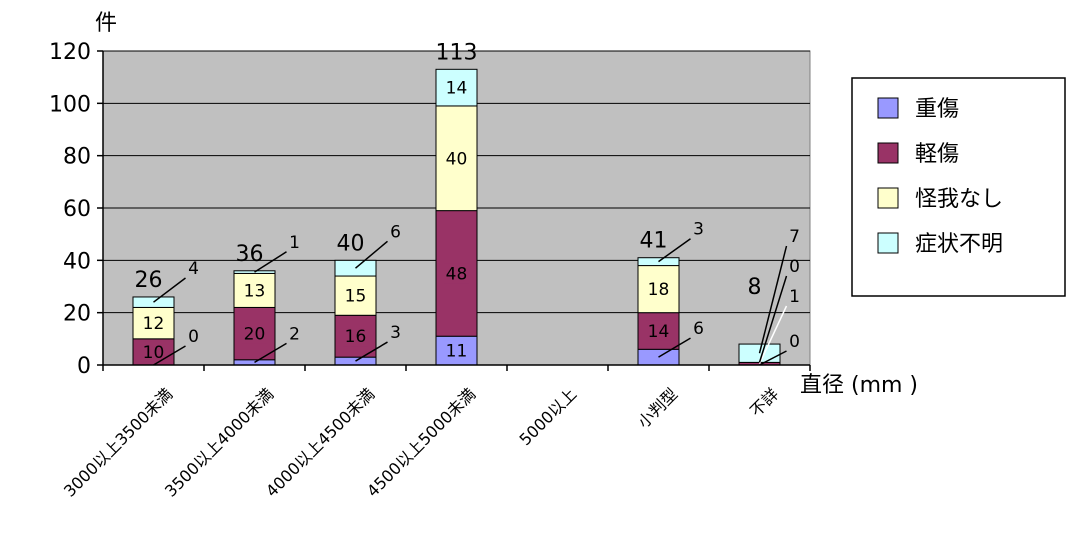  I want to click on y-tick-label: 40, so click(77, 261).